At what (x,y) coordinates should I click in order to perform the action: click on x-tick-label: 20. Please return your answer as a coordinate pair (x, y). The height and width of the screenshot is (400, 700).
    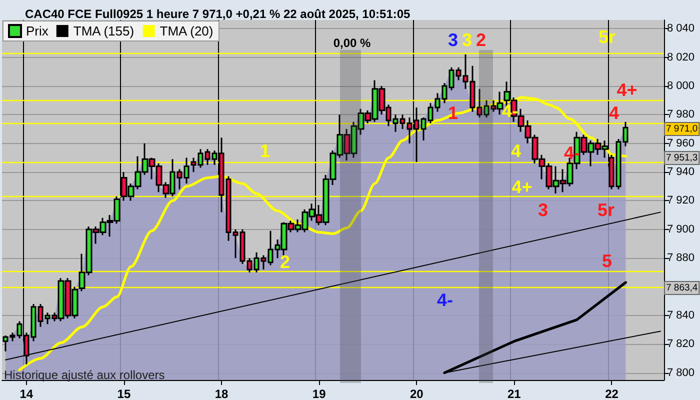
    Looking at the image, I should click on (417, 393).